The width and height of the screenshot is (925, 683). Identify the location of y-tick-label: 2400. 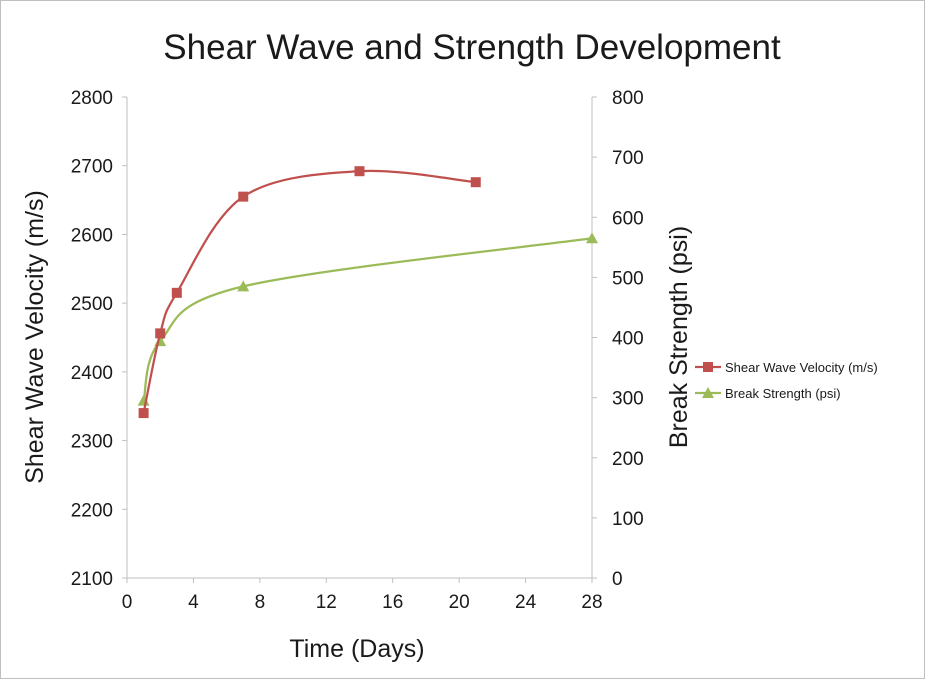
(92, 373).